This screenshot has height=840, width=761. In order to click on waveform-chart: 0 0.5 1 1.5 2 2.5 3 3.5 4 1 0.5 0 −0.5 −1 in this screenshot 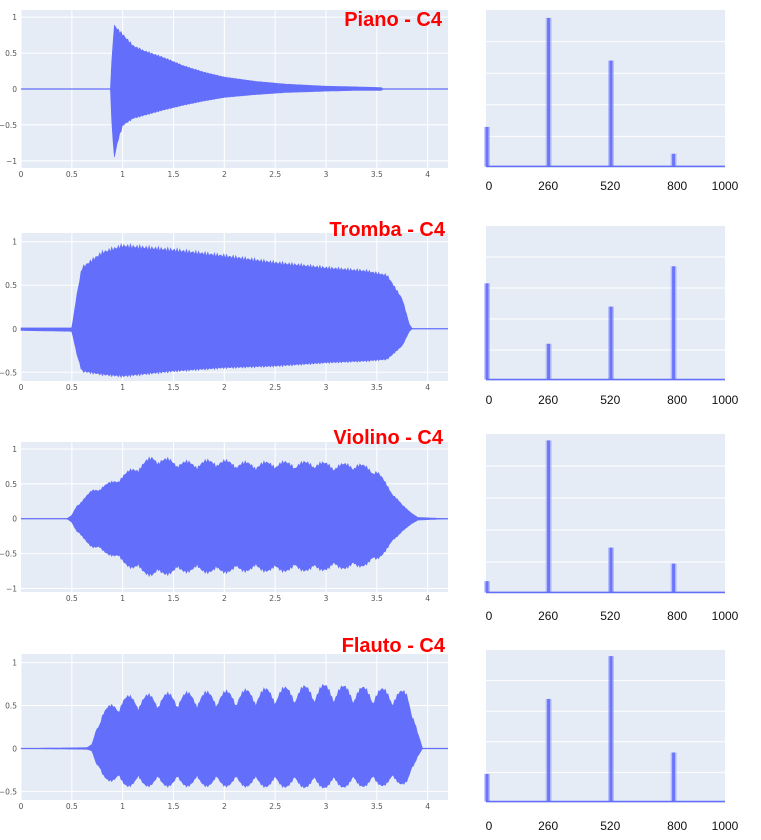, I will do `click(224, 94)`.